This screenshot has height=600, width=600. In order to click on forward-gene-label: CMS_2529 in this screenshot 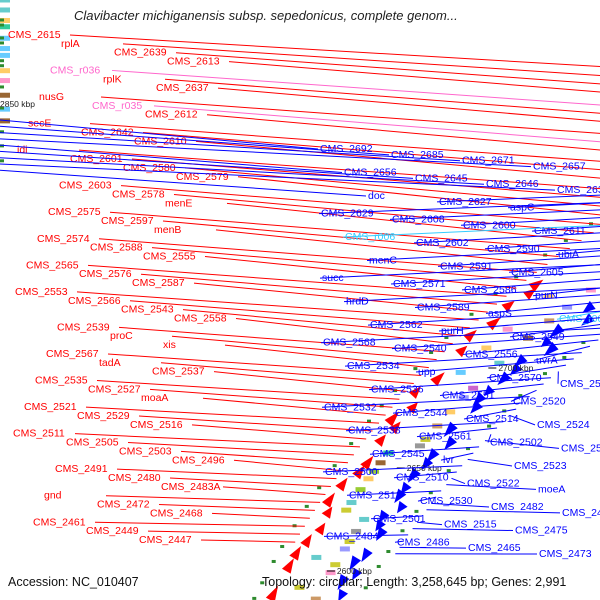, I will do `click(103, 416)`.